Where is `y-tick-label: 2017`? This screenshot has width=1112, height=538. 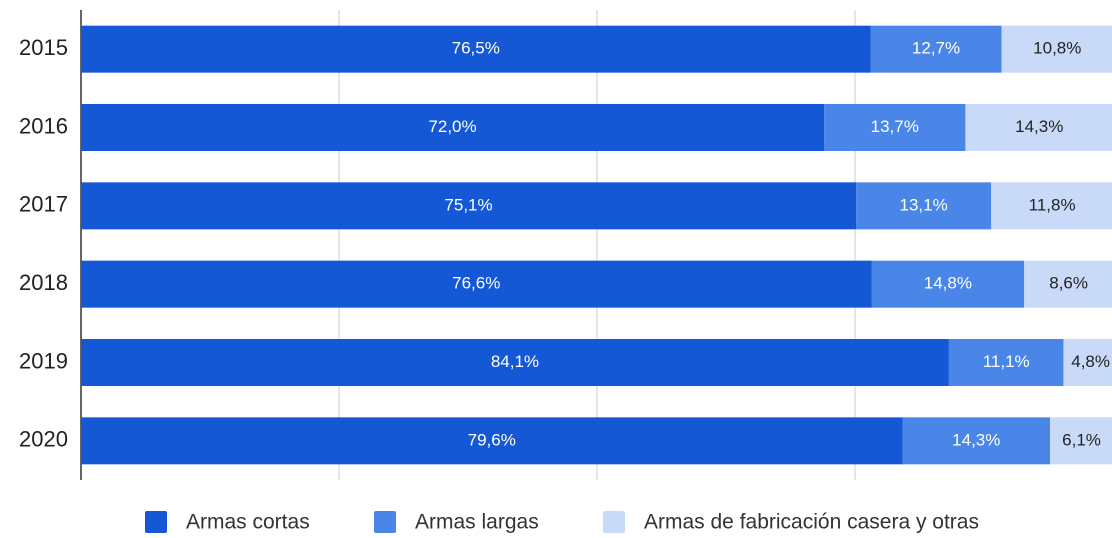 y-tick-label: 2017 is located at coordinates (43, 204).